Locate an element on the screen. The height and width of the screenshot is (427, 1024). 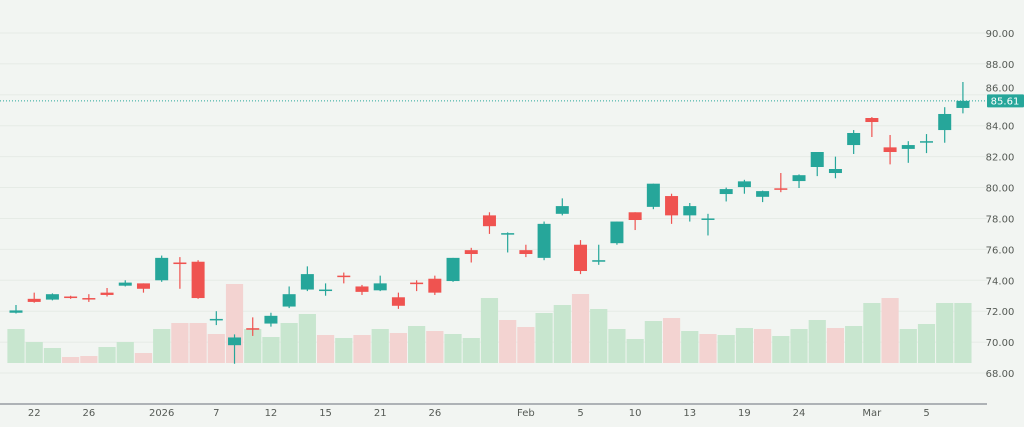
x-tick-label: 10 is located at coordinates (635, 413).